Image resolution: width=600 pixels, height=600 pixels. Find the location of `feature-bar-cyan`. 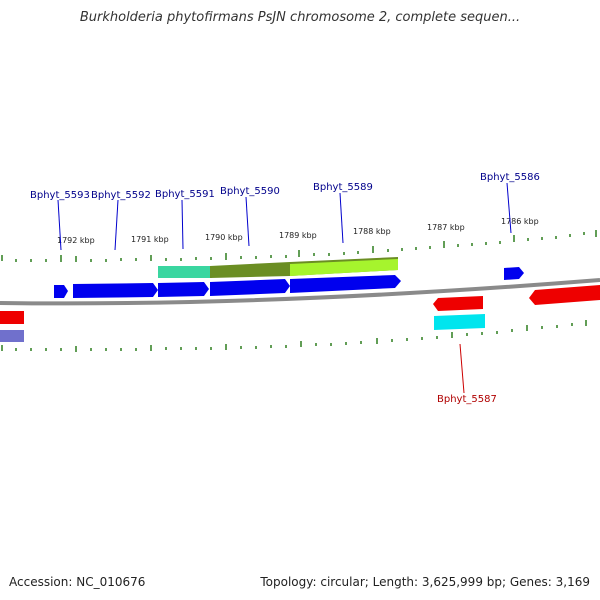

feature-bar-cyan is located at coordinates (459, 322).